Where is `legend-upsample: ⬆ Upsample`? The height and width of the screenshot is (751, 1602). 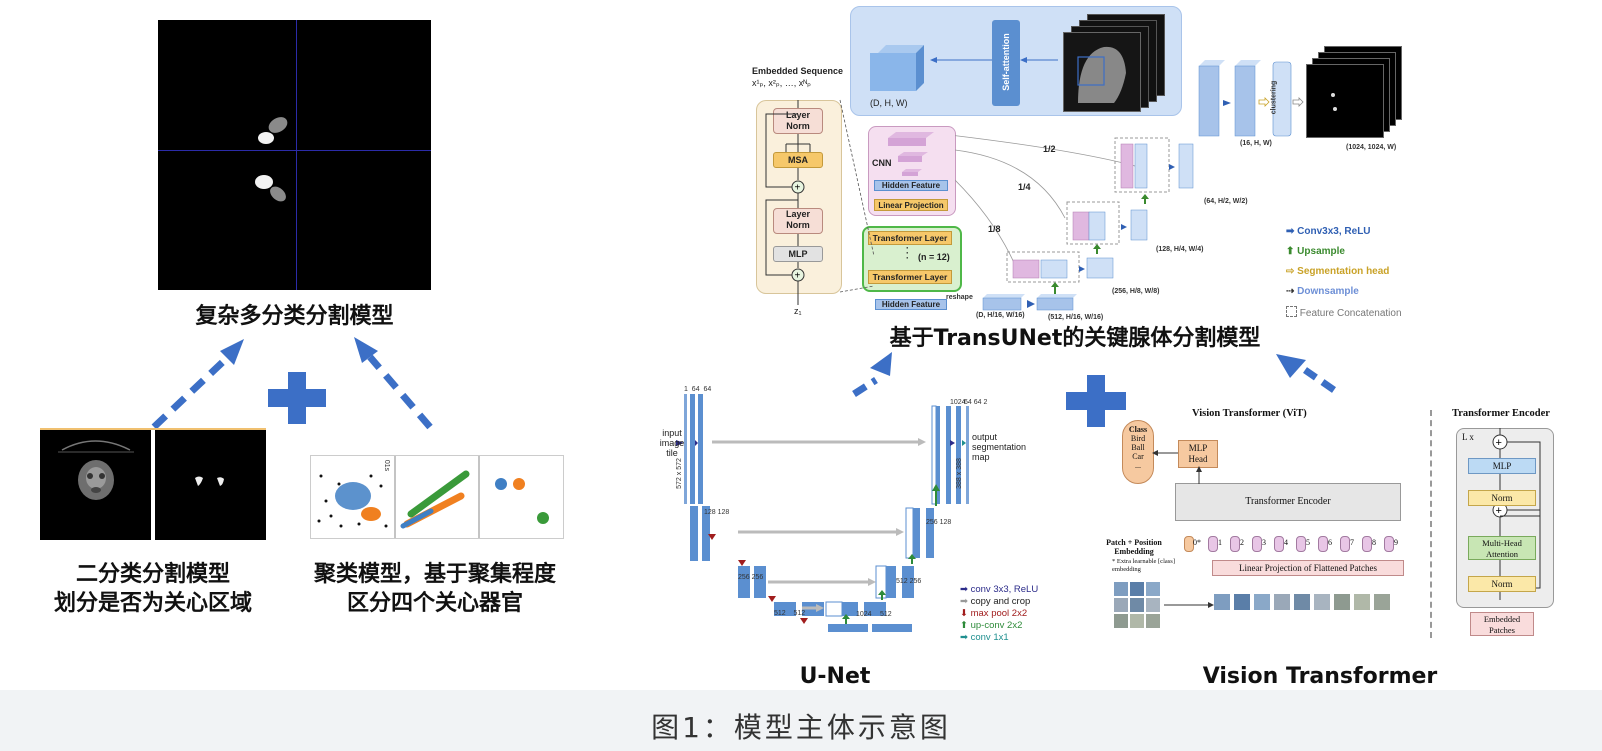
legend-upsample: ⬆ Upsample is located at coordinates (1315, 251).